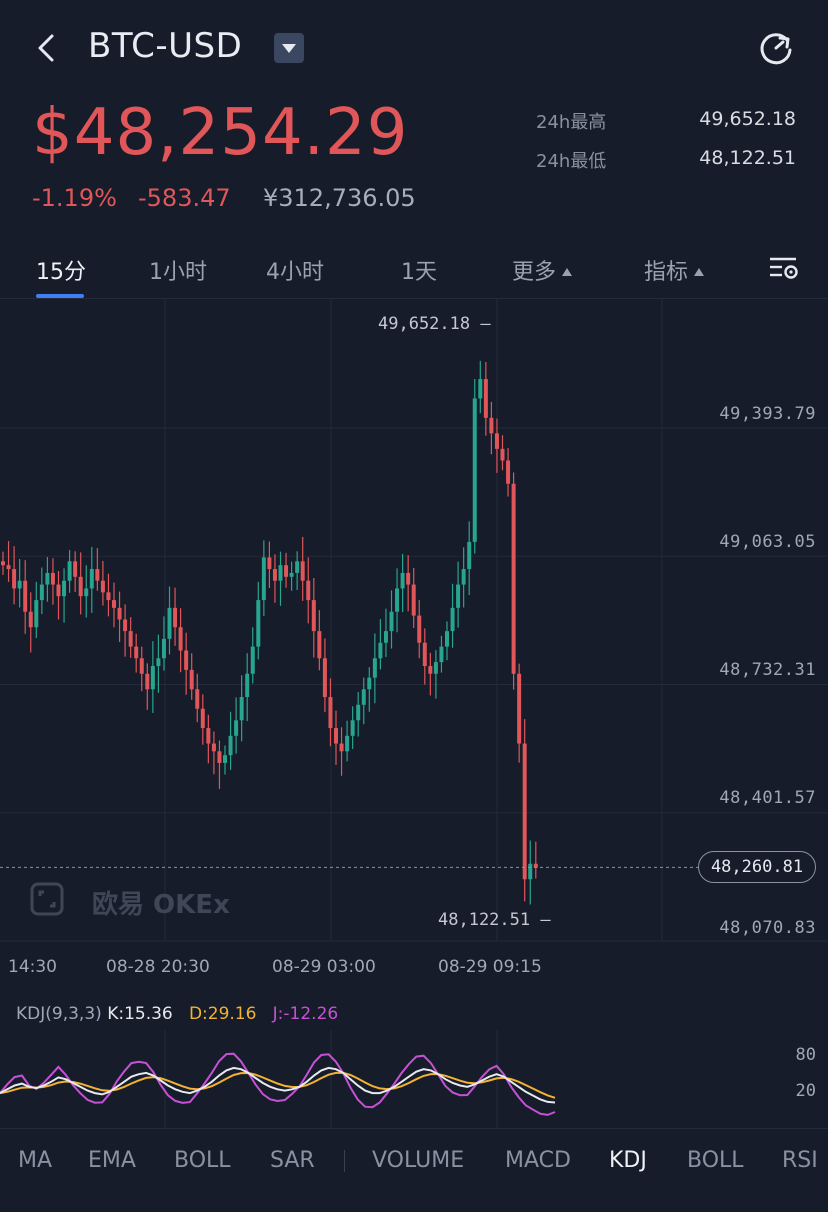 The width and height of the screenshot is (828, 1212). I want to click on kdj-chart, so click(414, 1079).